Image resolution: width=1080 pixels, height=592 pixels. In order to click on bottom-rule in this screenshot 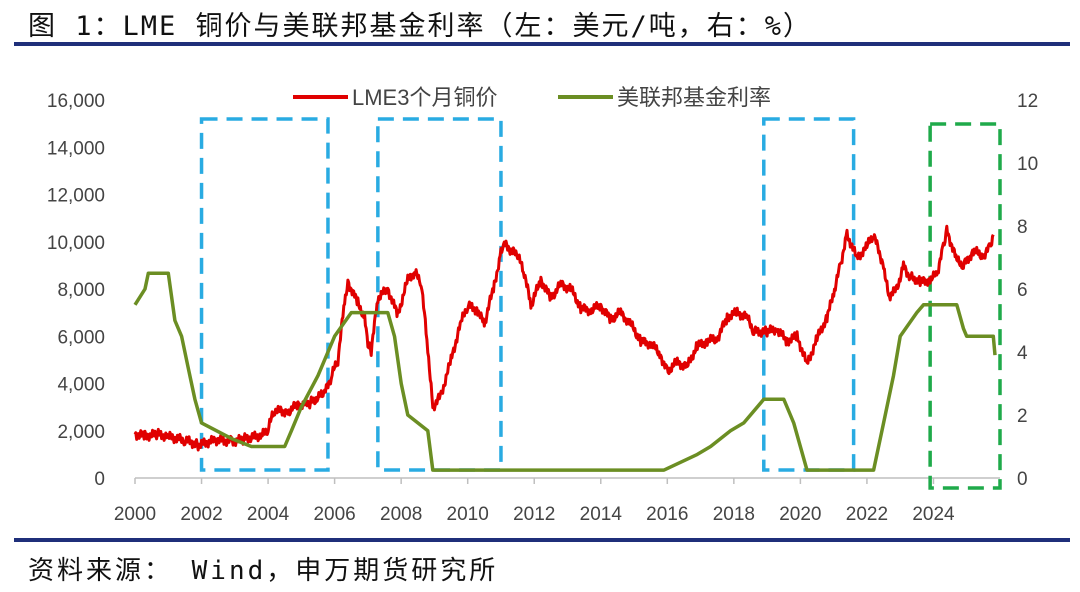, I will do `click(542, 540)`.